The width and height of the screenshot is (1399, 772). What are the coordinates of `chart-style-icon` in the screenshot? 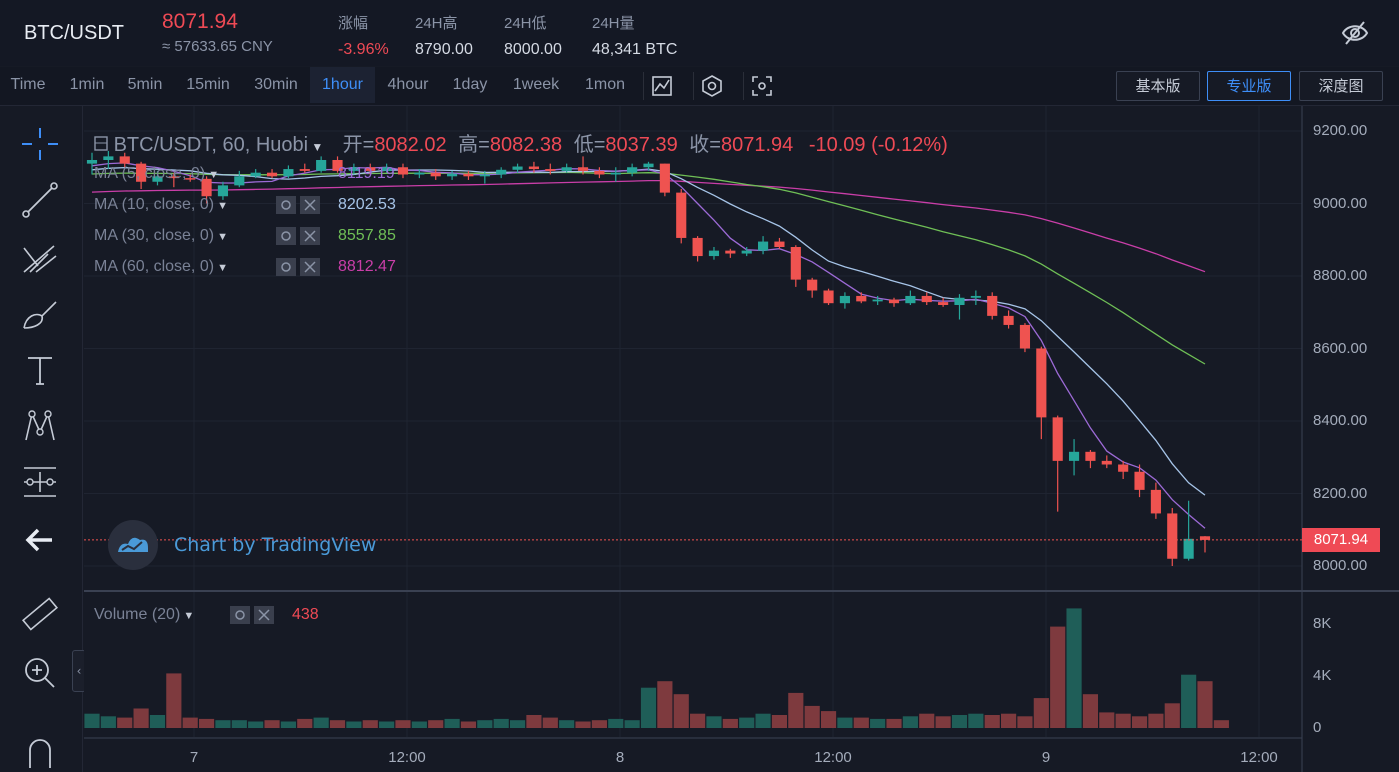 It's located at (661, 86).